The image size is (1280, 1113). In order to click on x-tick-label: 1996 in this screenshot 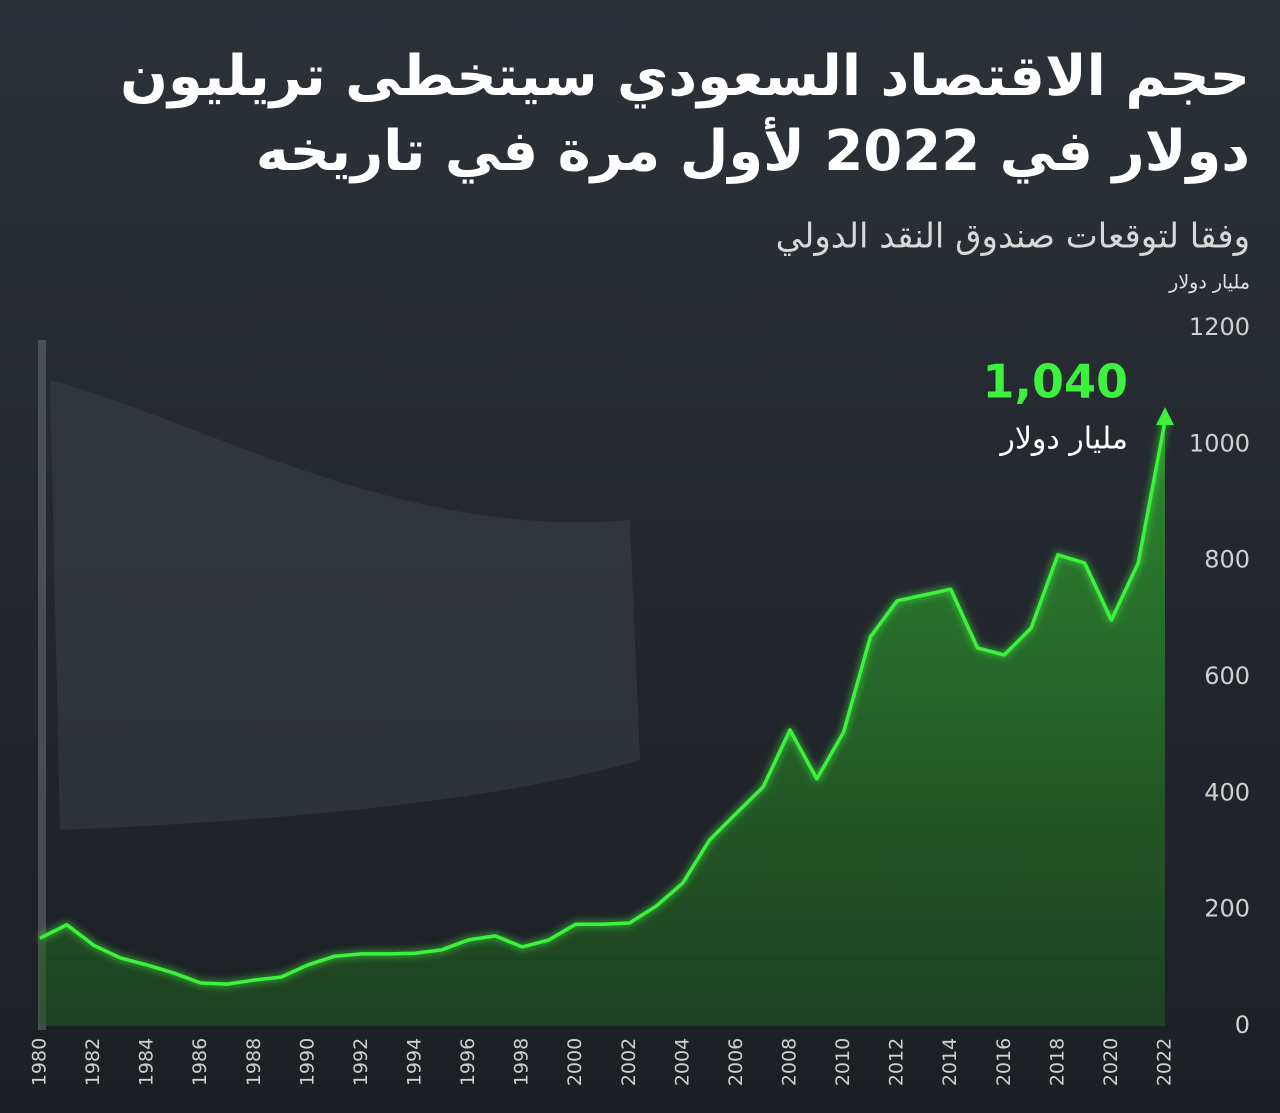, I will do `click(468, 1062)`.